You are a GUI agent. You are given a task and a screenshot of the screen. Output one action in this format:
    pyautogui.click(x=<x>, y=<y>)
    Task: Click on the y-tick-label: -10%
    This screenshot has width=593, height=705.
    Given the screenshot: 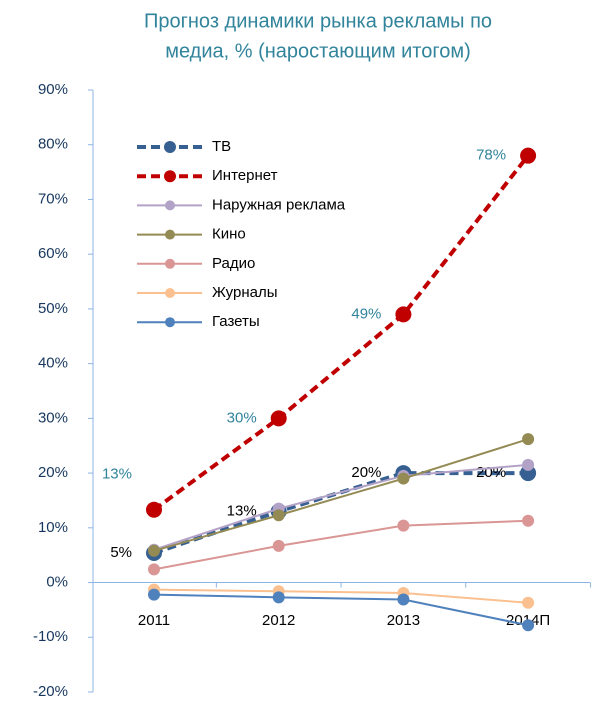 What is the action you would take?
    pyautogui.click(x=50, y=636)
    